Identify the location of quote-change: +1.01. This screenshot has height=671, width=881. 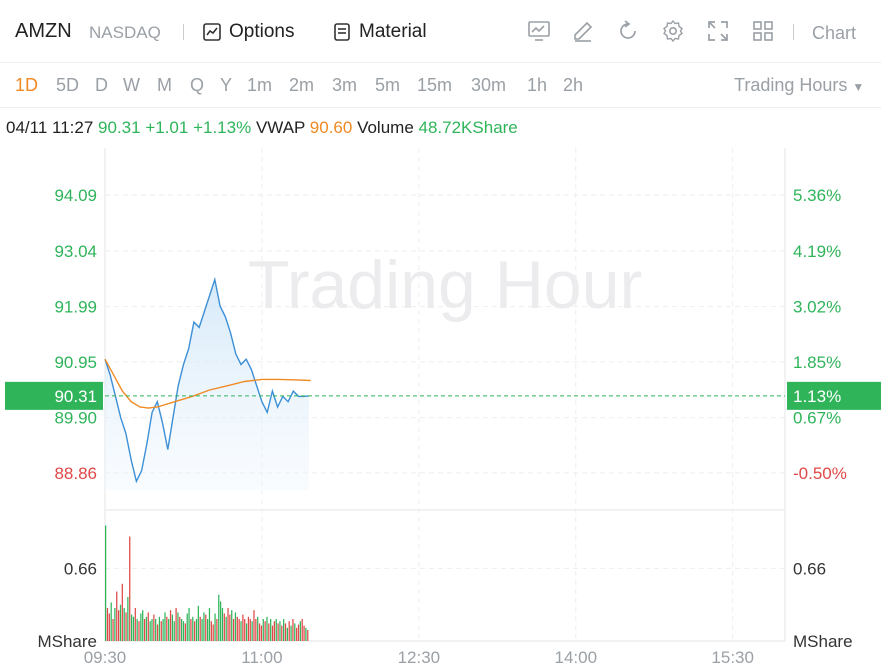
(167, 127).